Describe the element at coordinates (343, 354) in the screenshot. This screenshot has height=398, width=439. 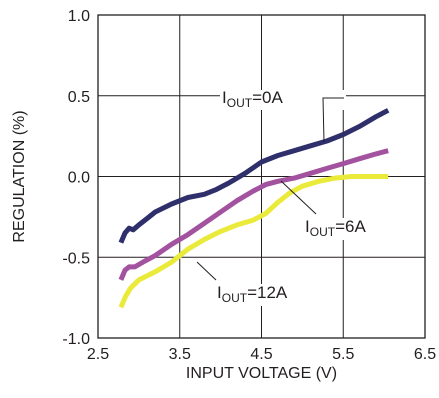
I see `x-tick-label: 5.5` at that location.